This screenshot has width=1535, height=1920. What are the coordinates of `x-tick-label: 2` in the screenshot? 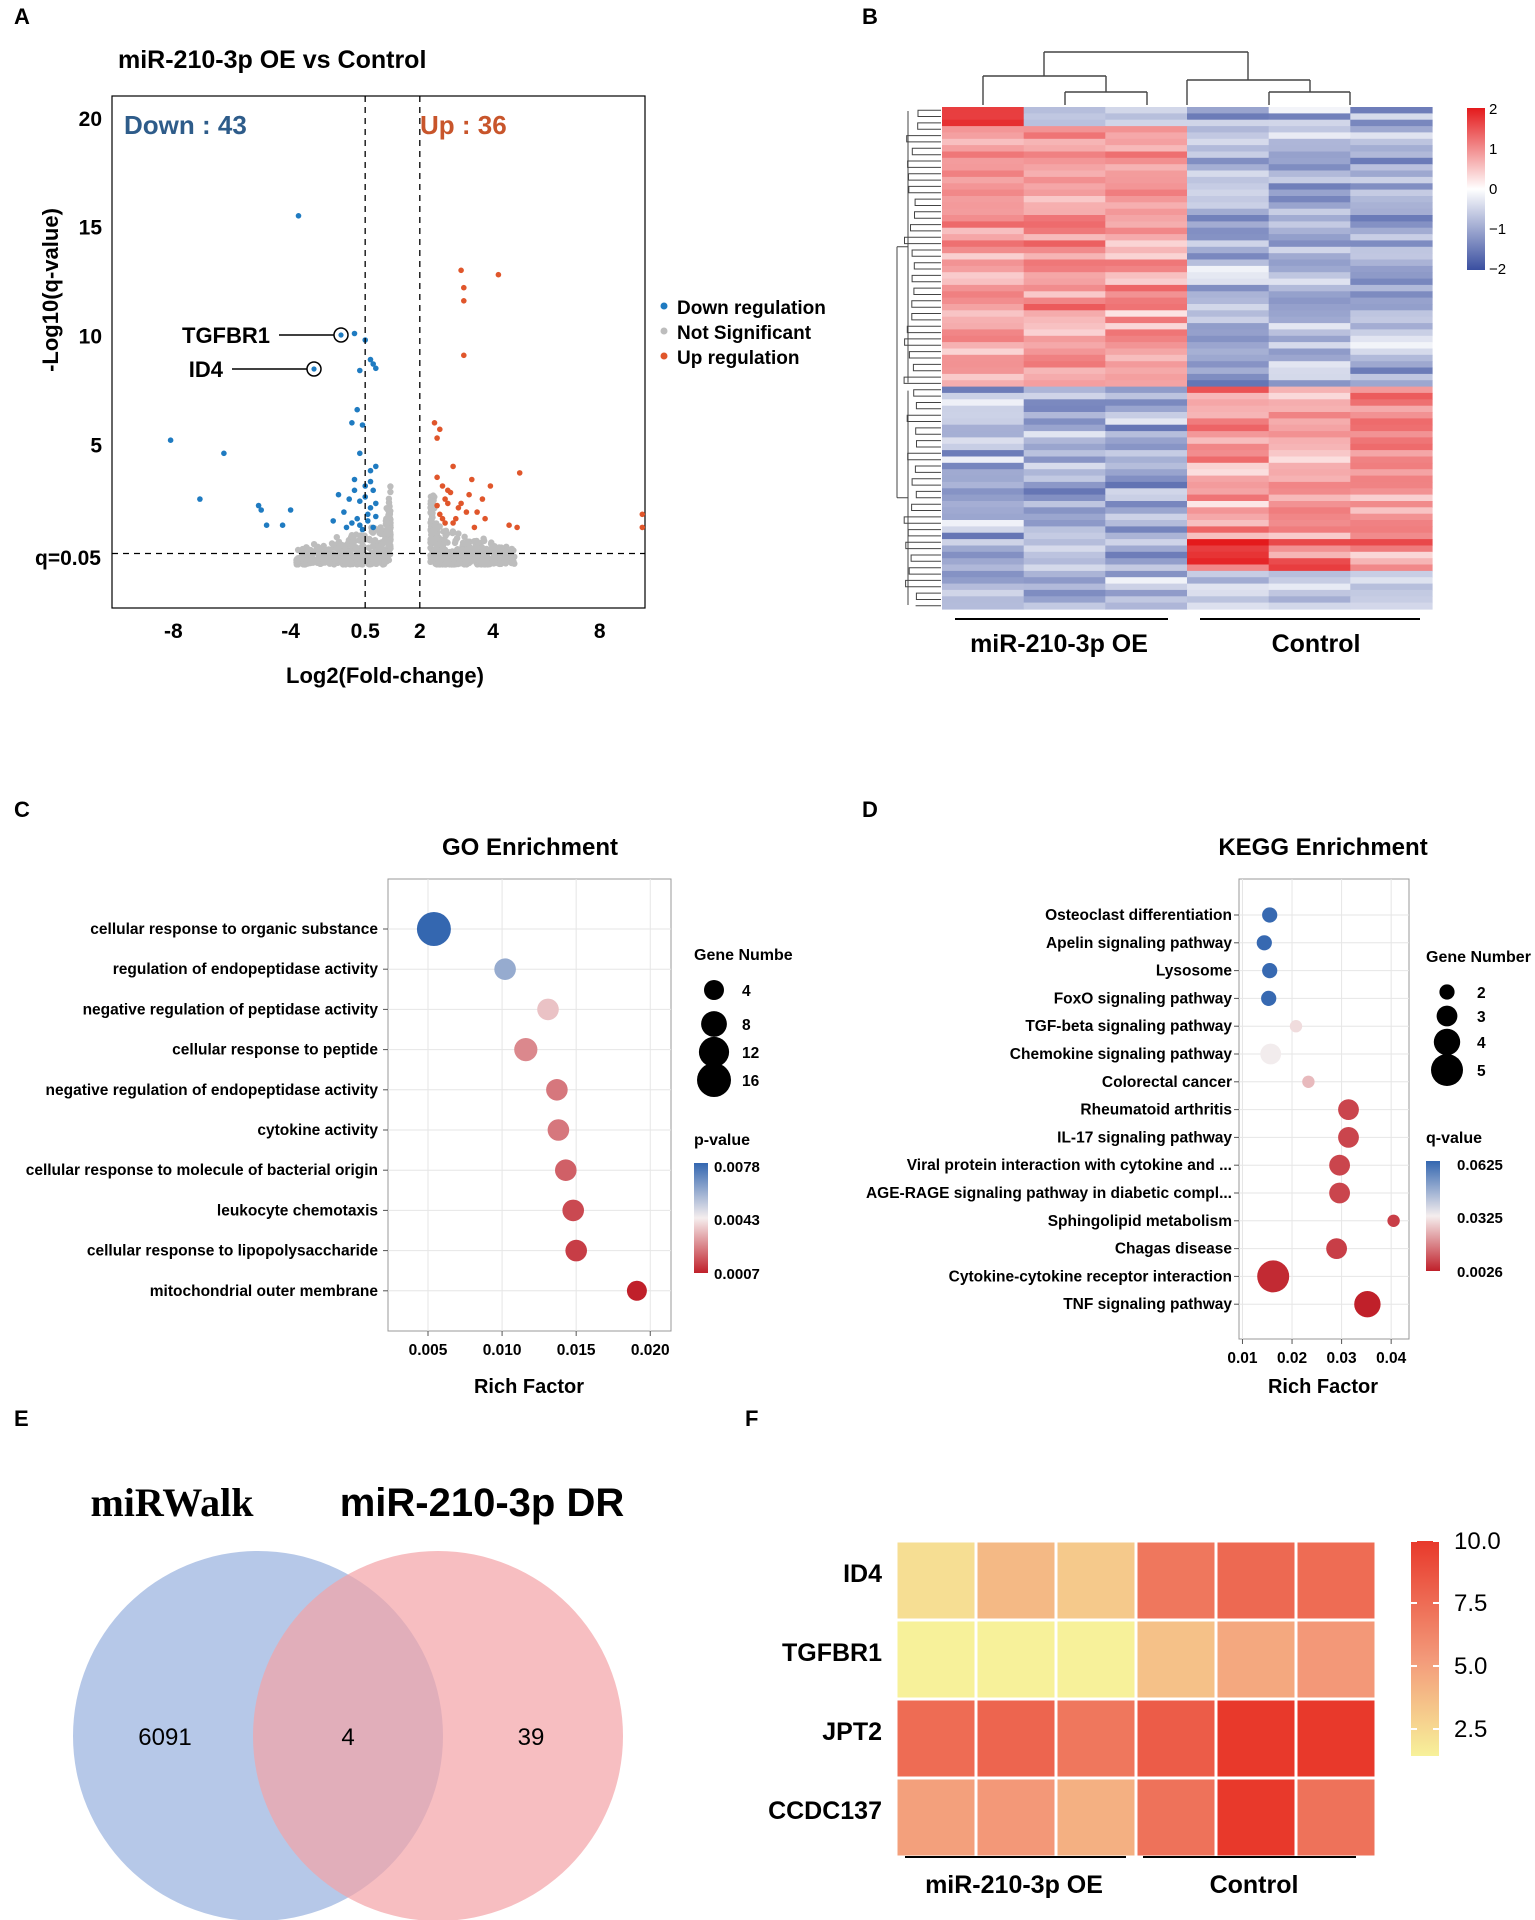 It's located at (420, 631).